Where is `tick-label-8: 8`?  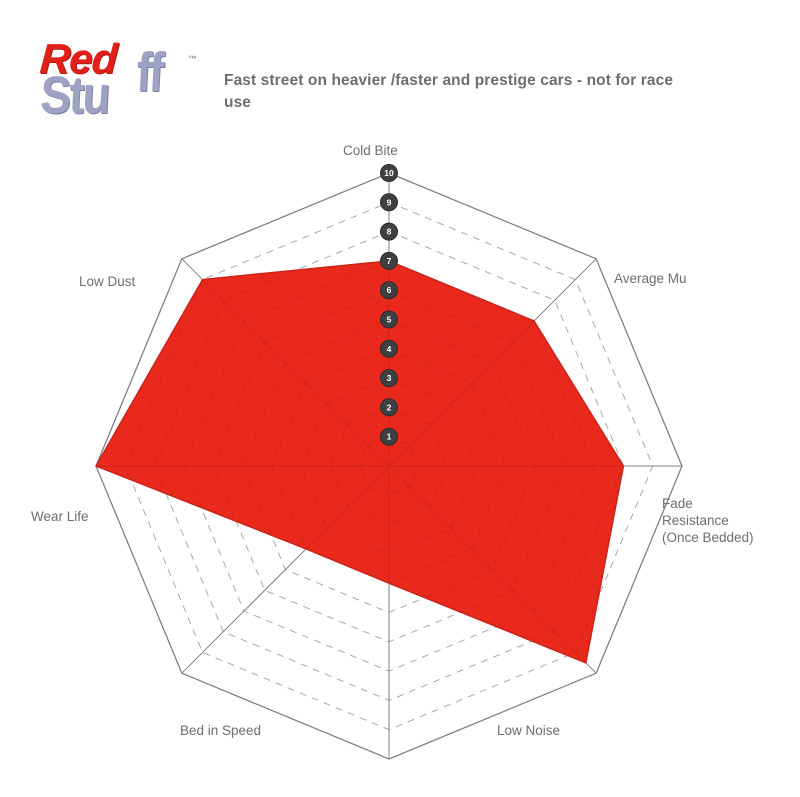
tick-label-8: 8 is located at coordinates (389, 232).